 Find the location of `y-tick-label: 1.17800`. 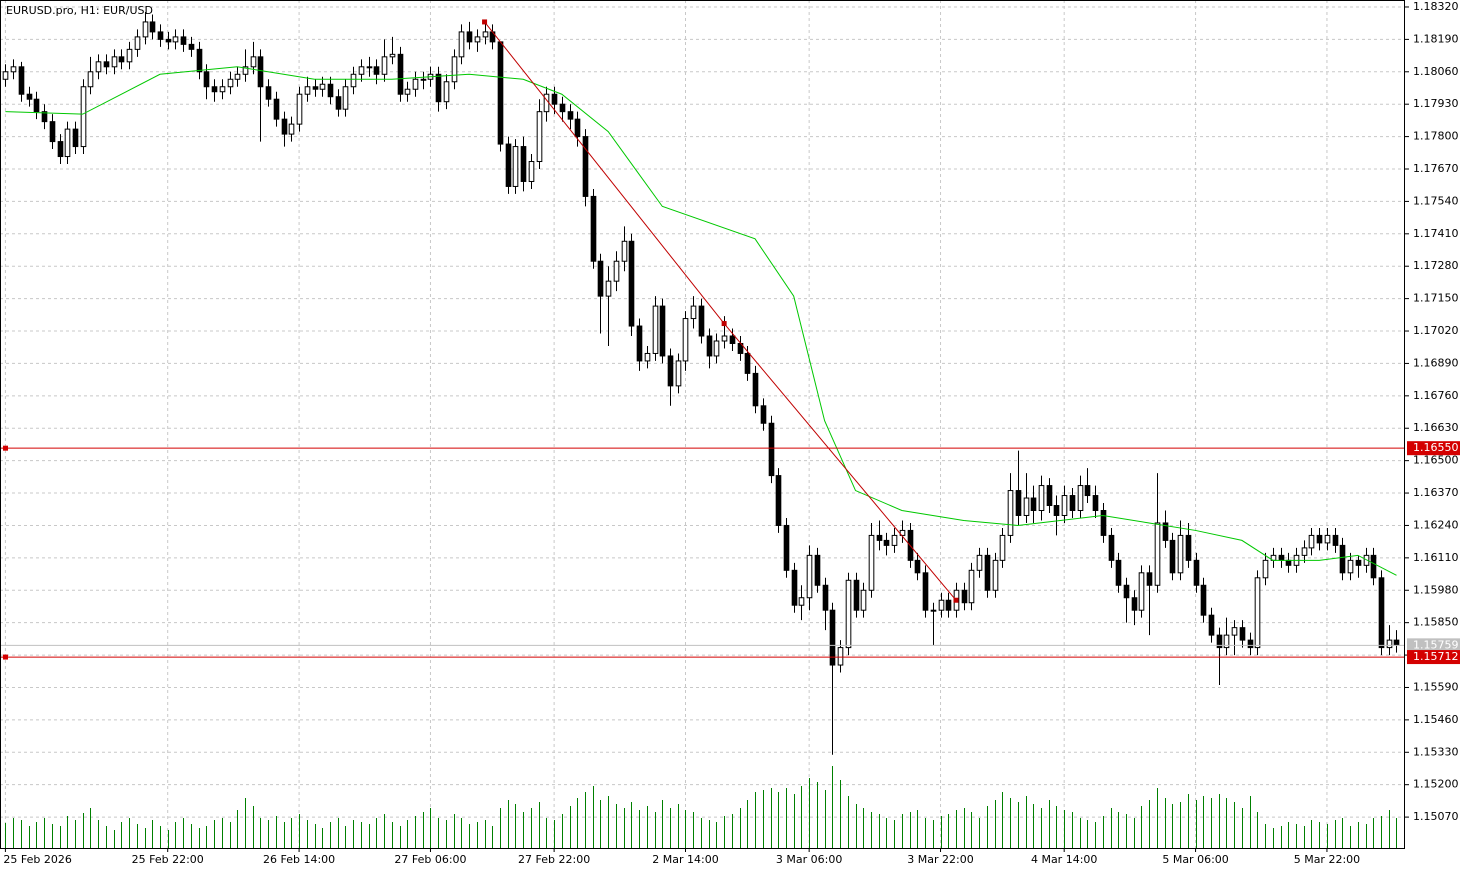

y-tick-label: 1.17800 is located at coordinates (1436, 136).